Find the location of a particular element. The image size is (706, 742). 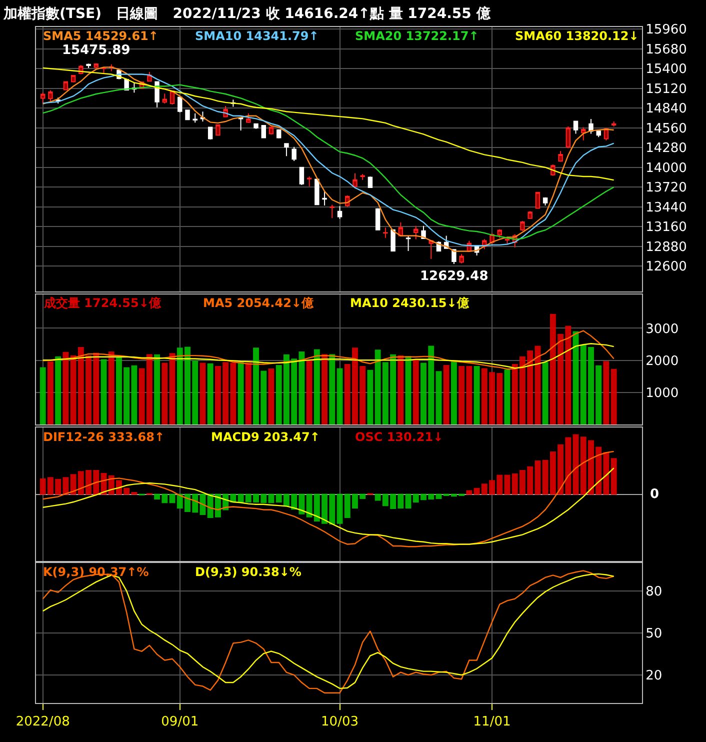

text: MACD9 203.47↑ is located at coordinates (265, 437).